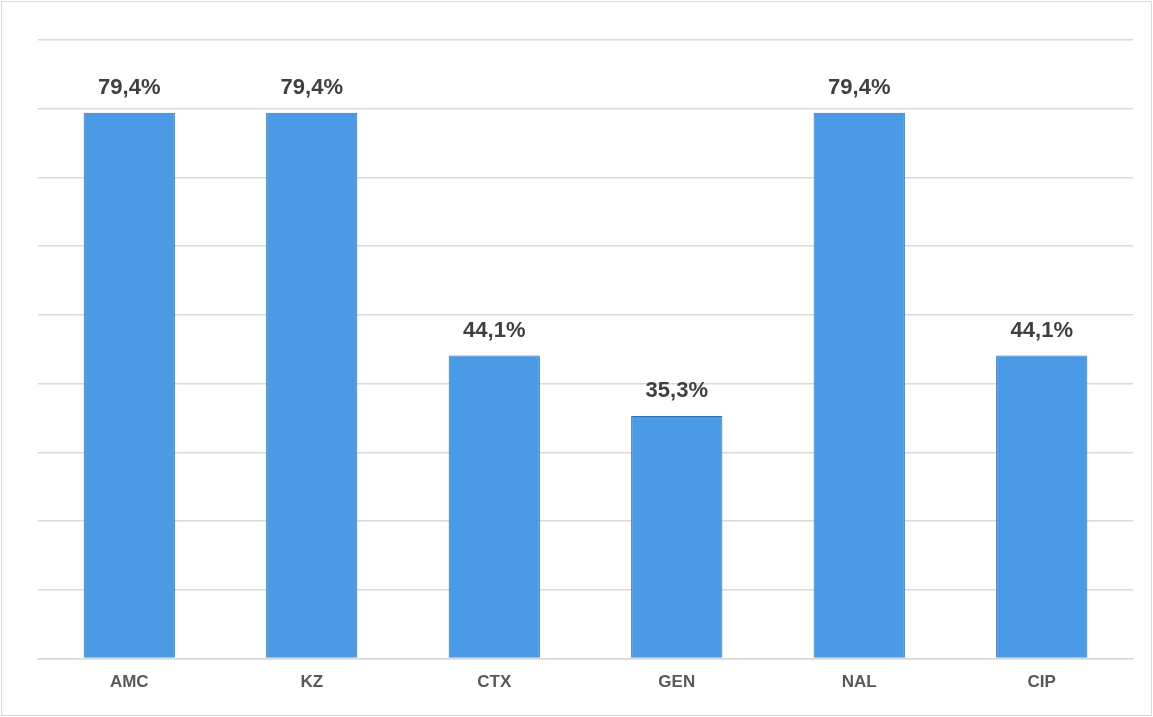  I want to click on x-tick-label: NAL, so click(859, 682).